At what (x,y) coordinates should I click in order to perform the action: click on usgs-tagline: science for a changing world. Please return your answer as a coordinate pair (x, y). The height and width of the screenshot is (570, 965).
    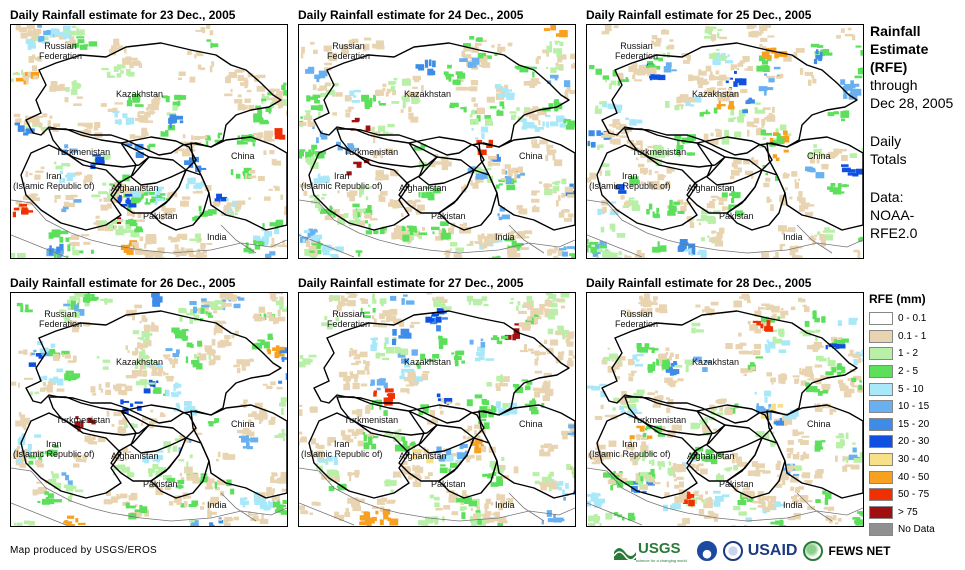
    Looking at the image, I should click on (661, 560).